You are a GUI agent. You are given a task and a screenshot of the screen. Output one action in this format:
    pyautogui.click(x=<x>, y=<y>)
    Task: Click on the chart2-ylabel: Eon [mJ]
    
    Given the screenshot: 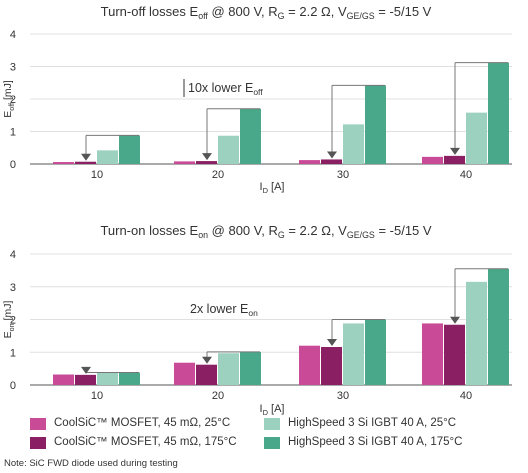 What is the action you would take?
    pyautogui.click(x=9, y=320)
    